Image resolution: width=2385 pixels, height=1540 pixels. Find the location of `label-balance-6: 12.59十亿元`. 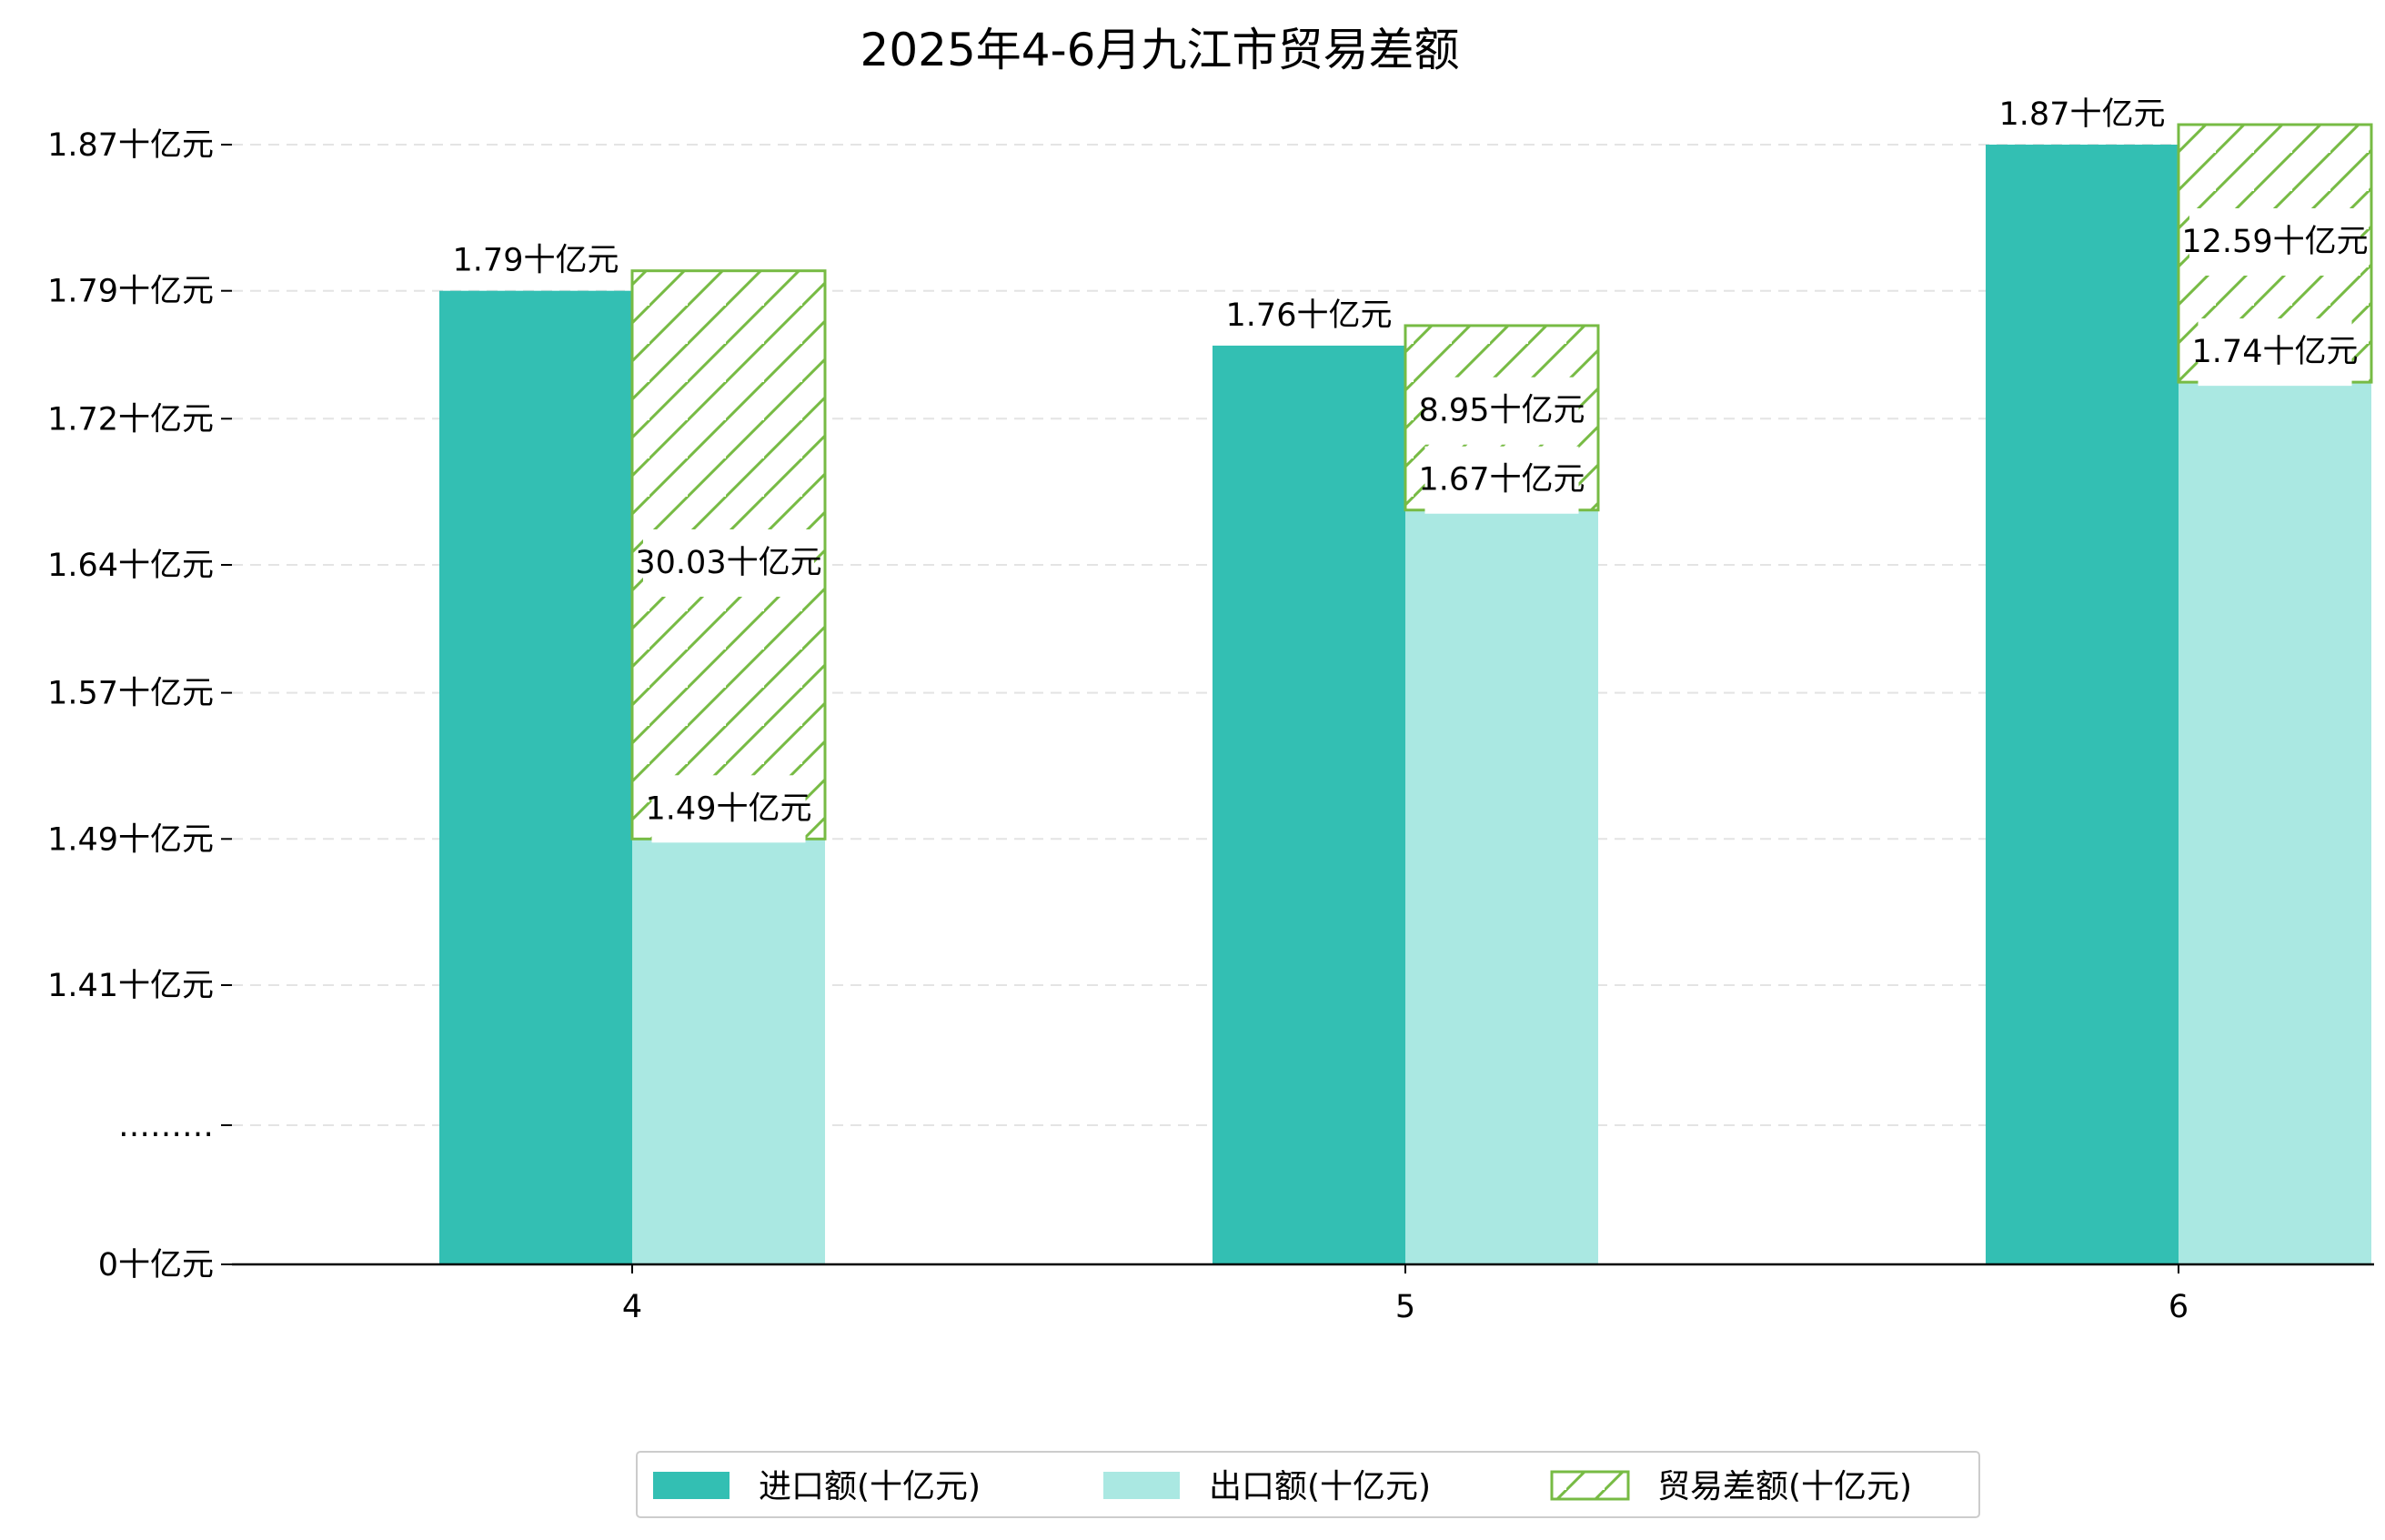

label-balance-6: 12.59十亿元 is located at coordinates (2274, 242).